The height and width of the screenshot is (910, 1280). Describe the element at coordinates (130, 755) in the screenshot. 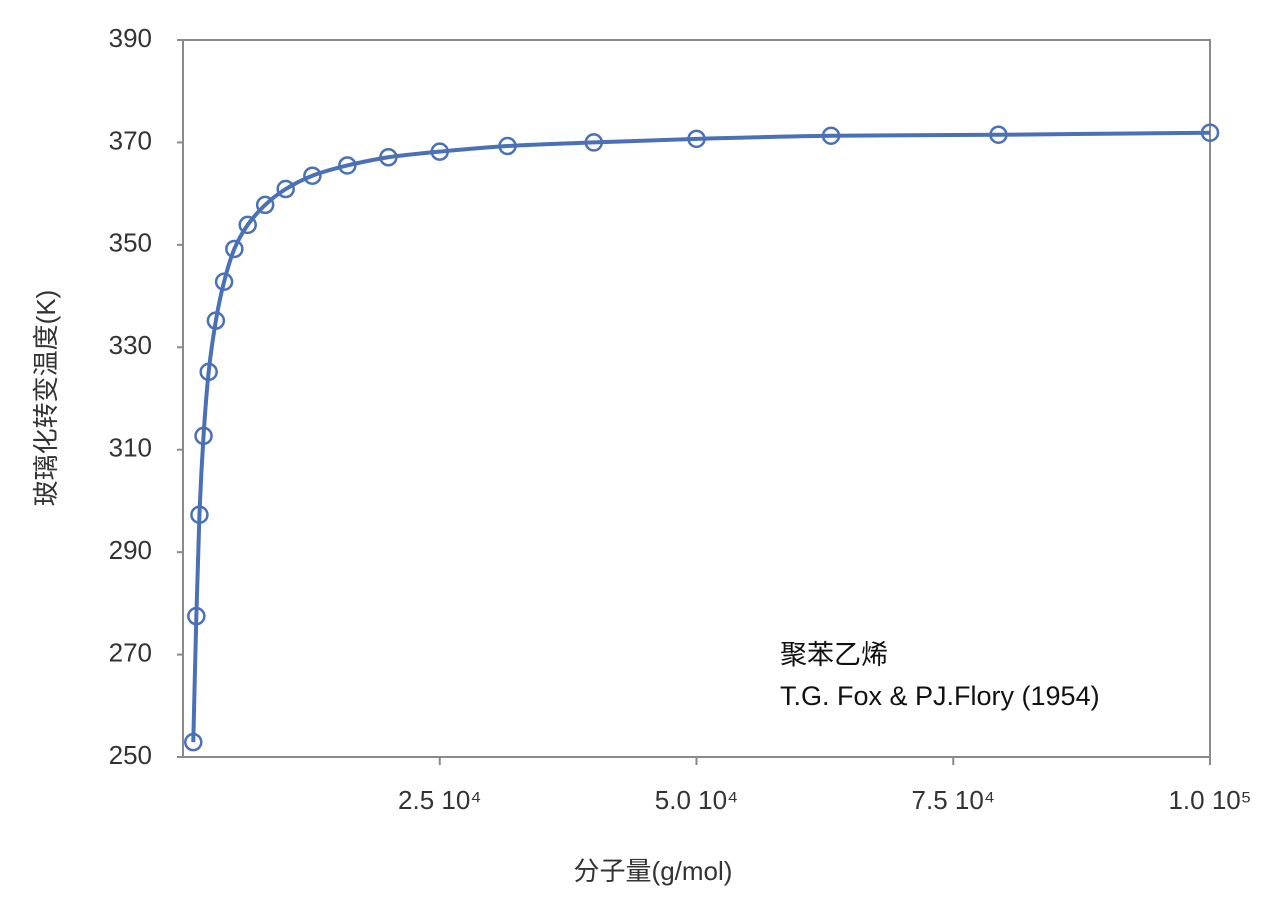

I see `y-tick-label: 250` at that location.